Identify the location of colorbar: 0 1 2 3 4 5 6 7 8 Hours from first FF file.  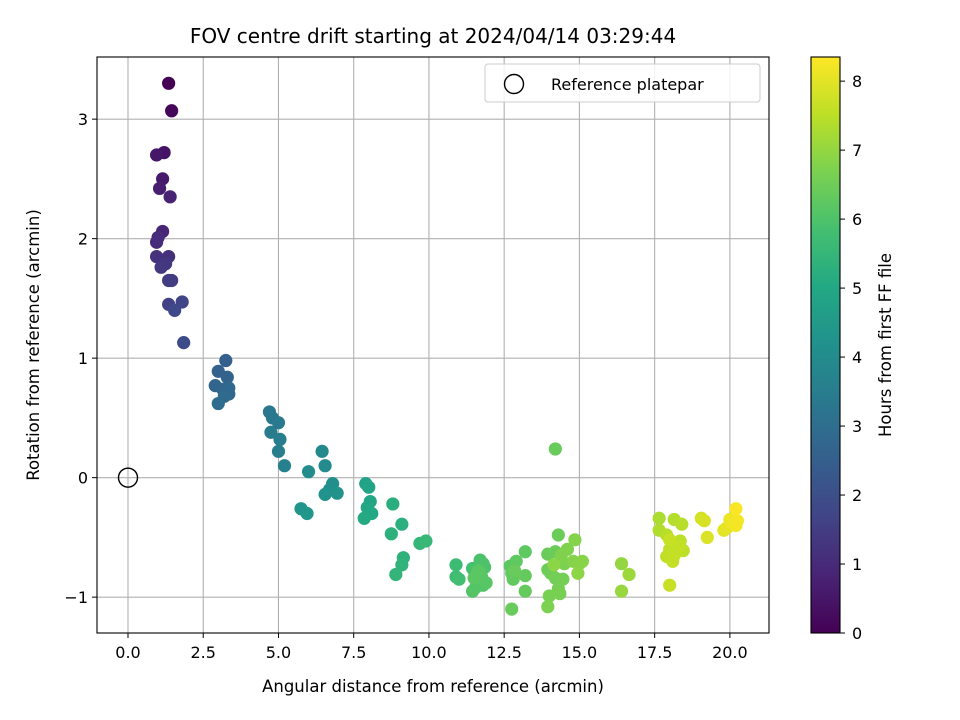
(852, 349).